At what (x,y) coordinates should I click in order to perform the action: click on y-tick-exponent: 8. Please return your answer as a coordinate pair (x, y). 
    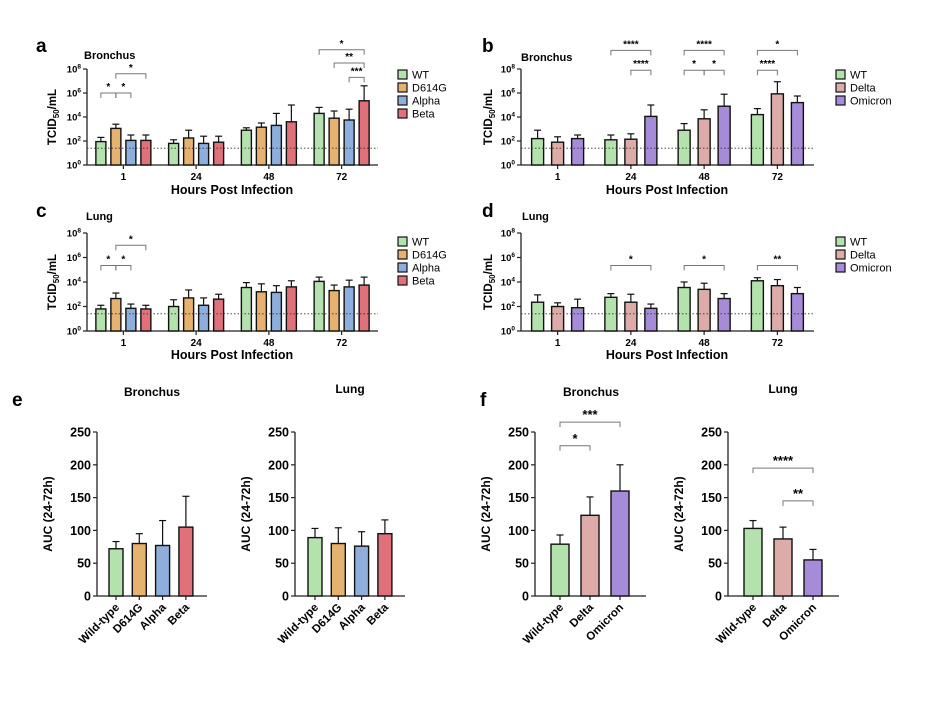
    Looking at the image, I should click on (79, 67).